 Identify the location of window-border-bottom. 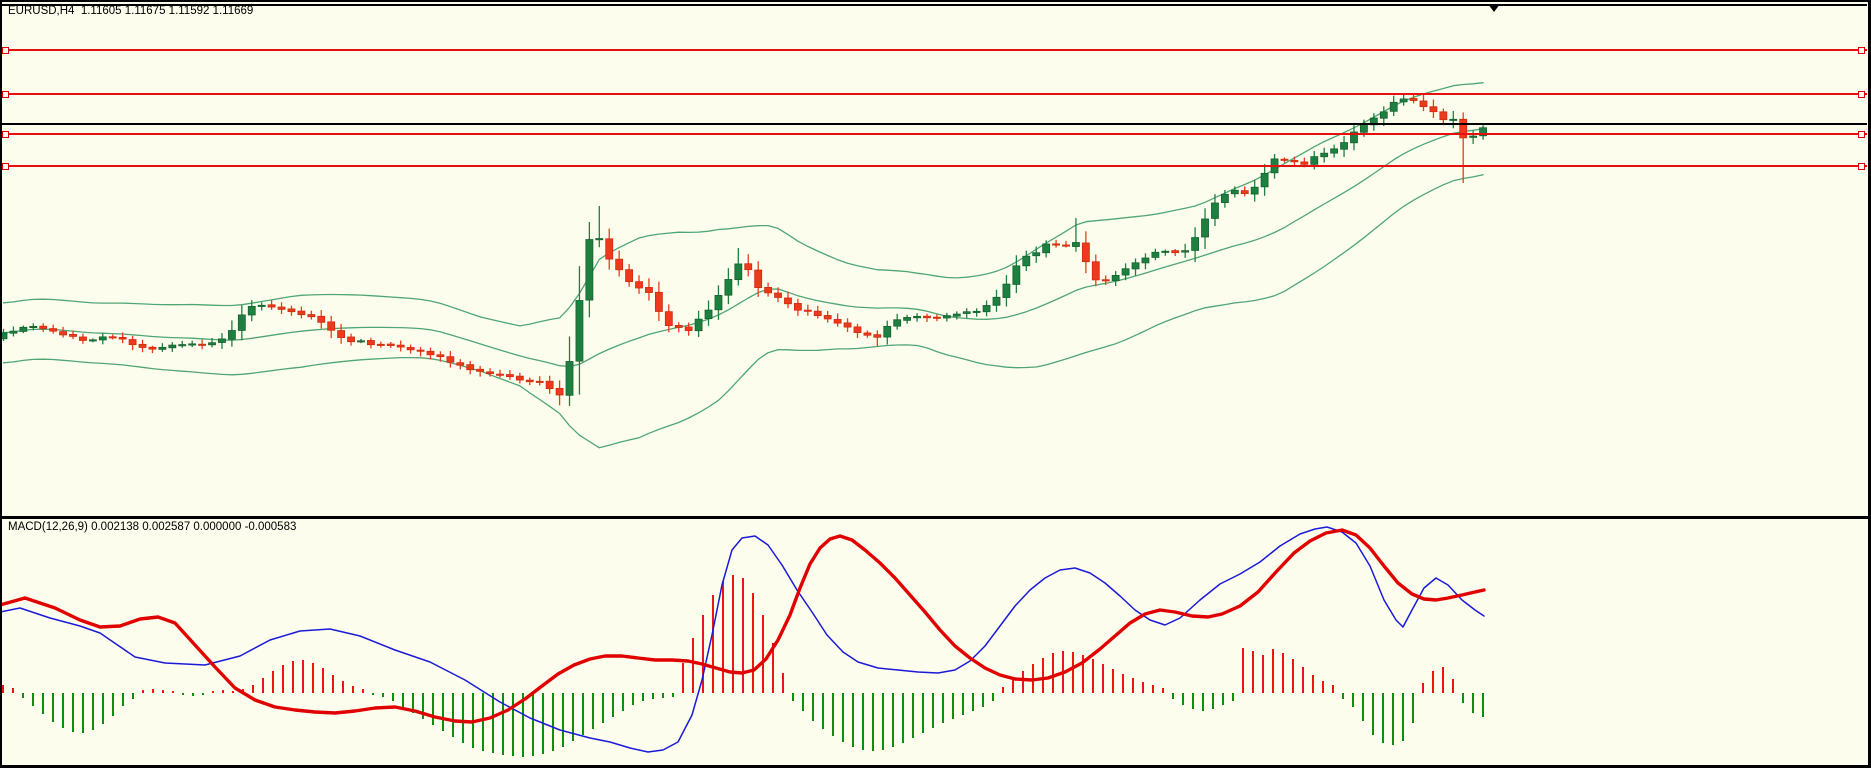
(935, 766).